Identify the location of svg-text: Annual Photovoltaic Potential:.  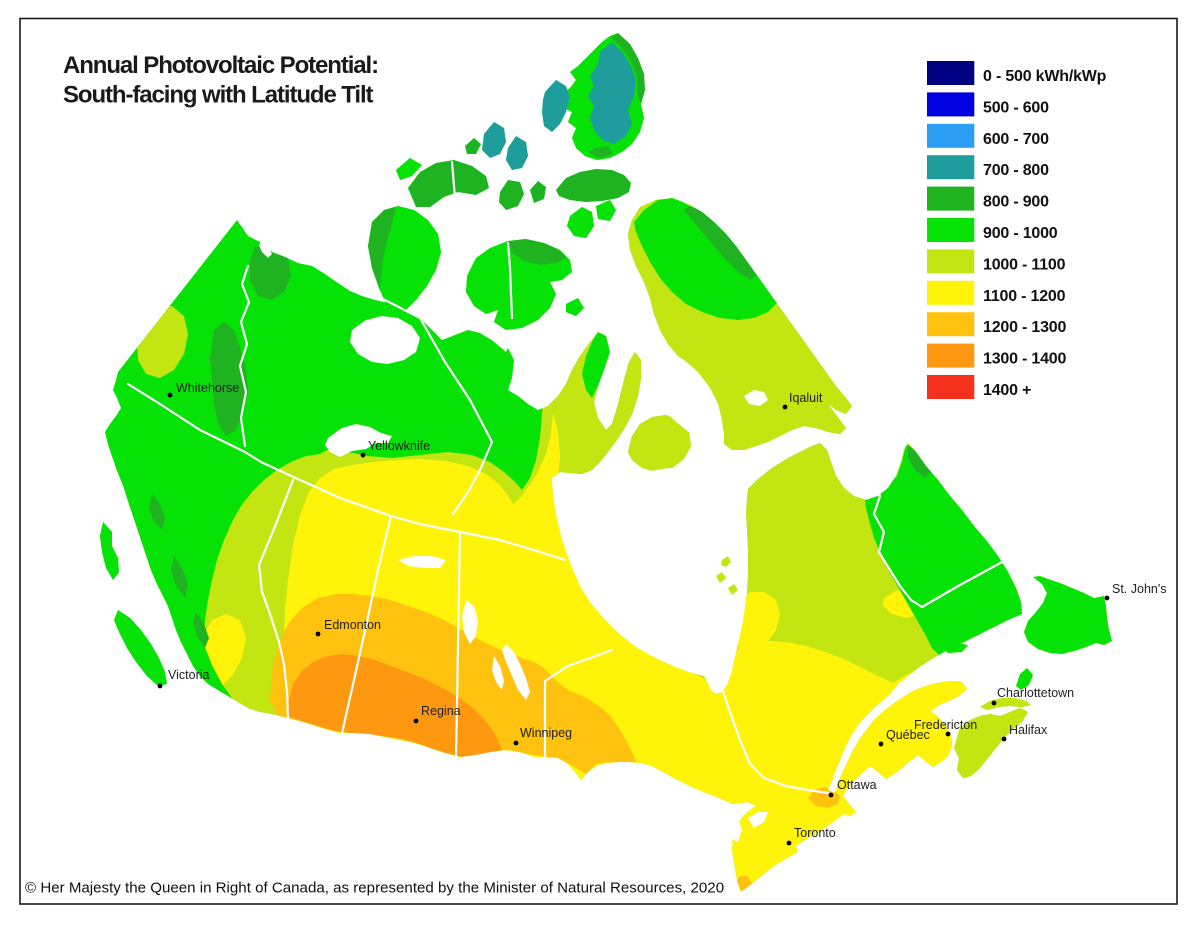
(220, 65).